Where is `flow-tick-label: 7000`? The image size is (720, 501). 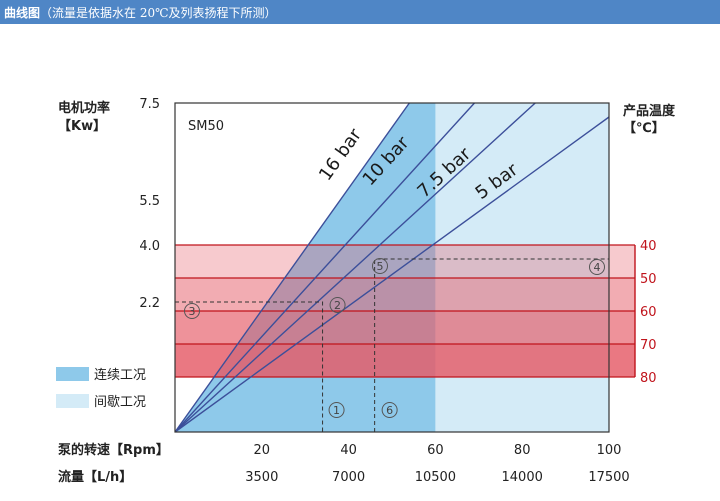 flow-tick-label: 7000 is located at coordinates (348, 477).